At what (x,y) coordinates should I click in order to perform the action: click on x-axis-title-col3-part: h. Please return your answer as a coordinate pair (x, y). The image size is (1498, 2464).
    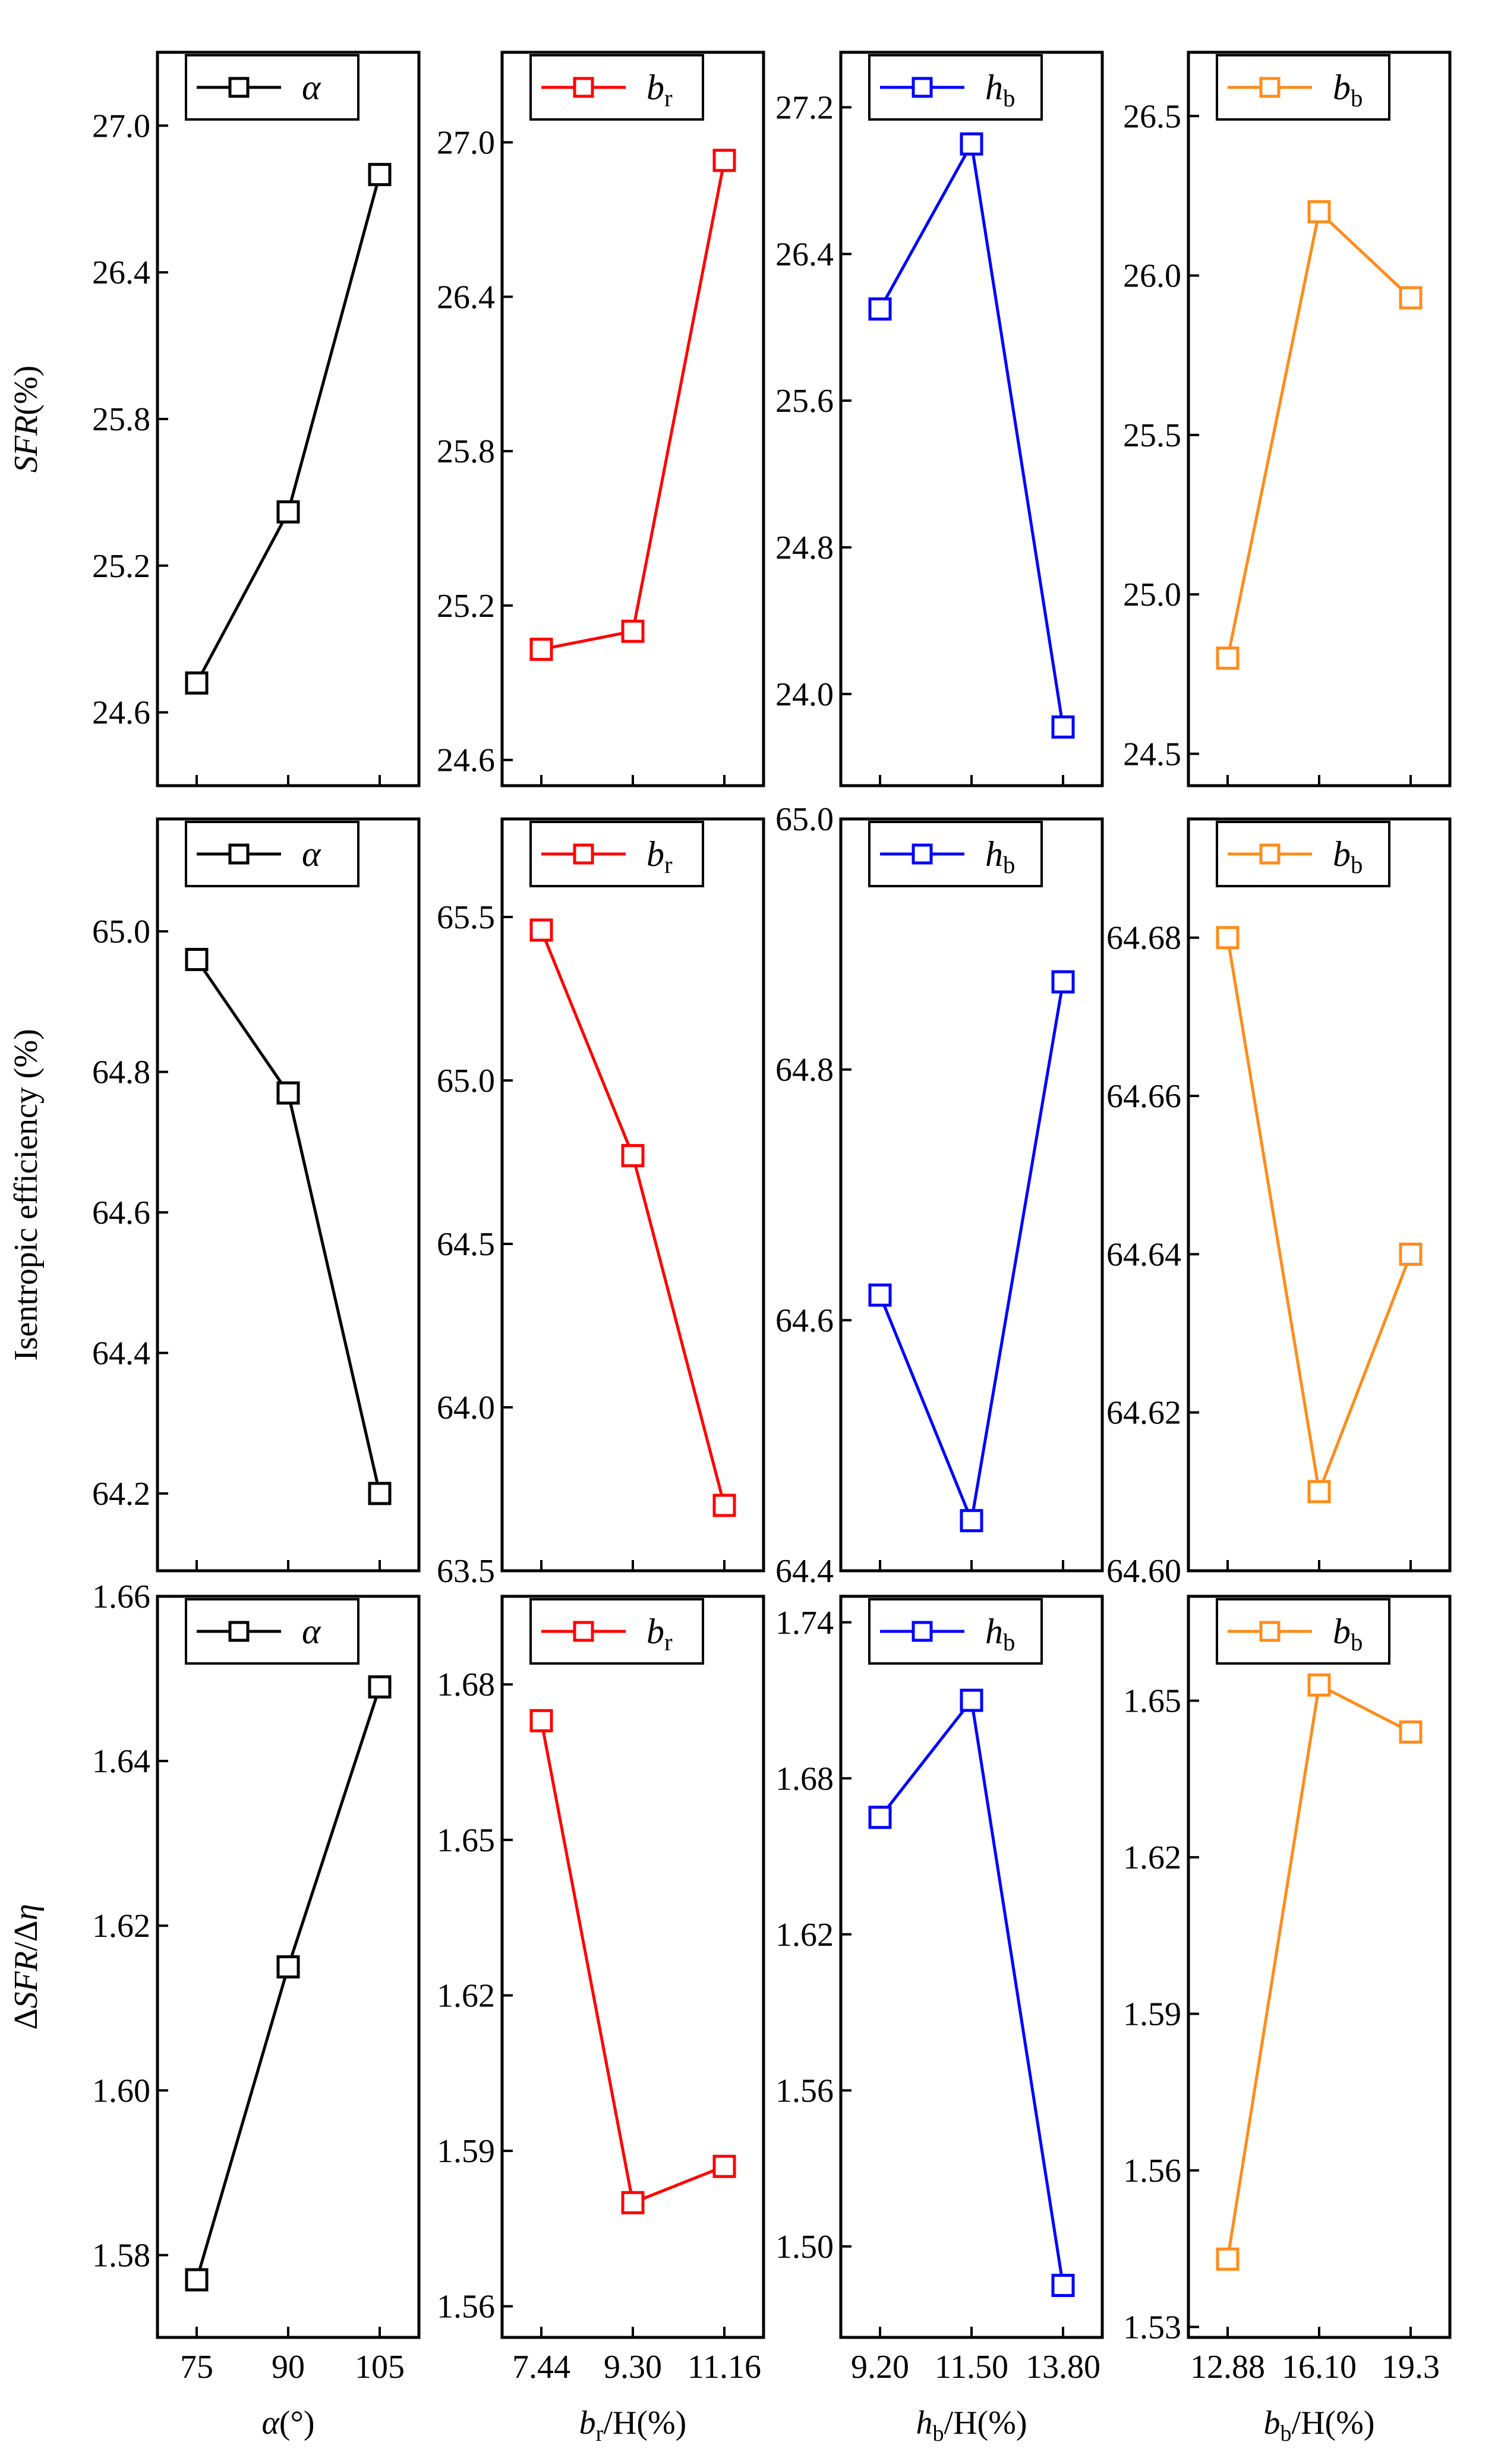
    Looking at the image, I should click on (924, 2423).